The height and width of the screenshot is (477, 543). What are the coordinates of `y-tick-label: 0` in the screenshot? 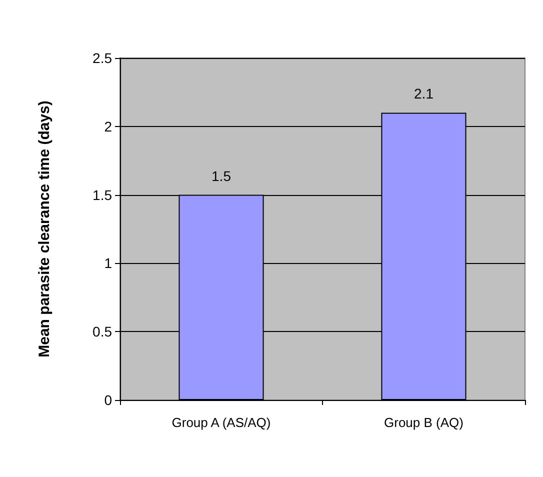 It's located at (108, 400).